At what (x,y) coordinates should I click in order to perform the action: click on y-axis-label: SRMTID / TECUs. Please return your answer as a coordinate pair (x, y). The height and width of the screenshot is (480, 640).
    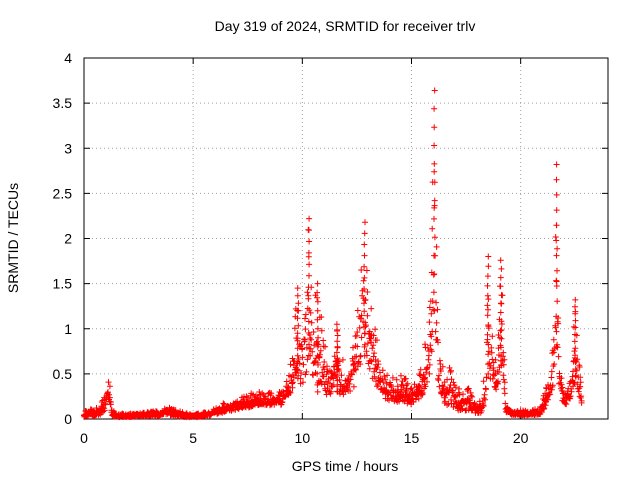
    Looking at the image, I should click on (13, 238).